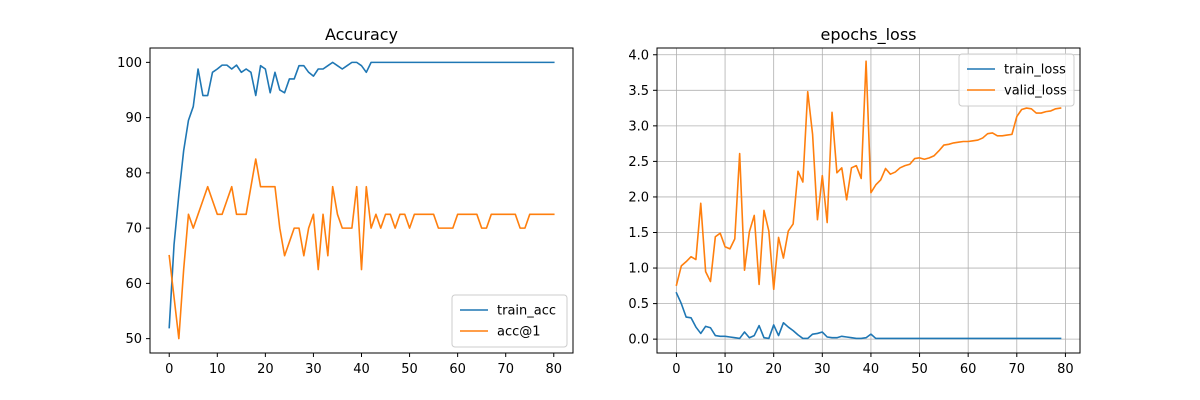 The width and height of the screenshot is (1200, 400). Describe the element at coordinates (526, 311) in the screenshot. I see `legend-label-train-acc: train_acc` at that location.